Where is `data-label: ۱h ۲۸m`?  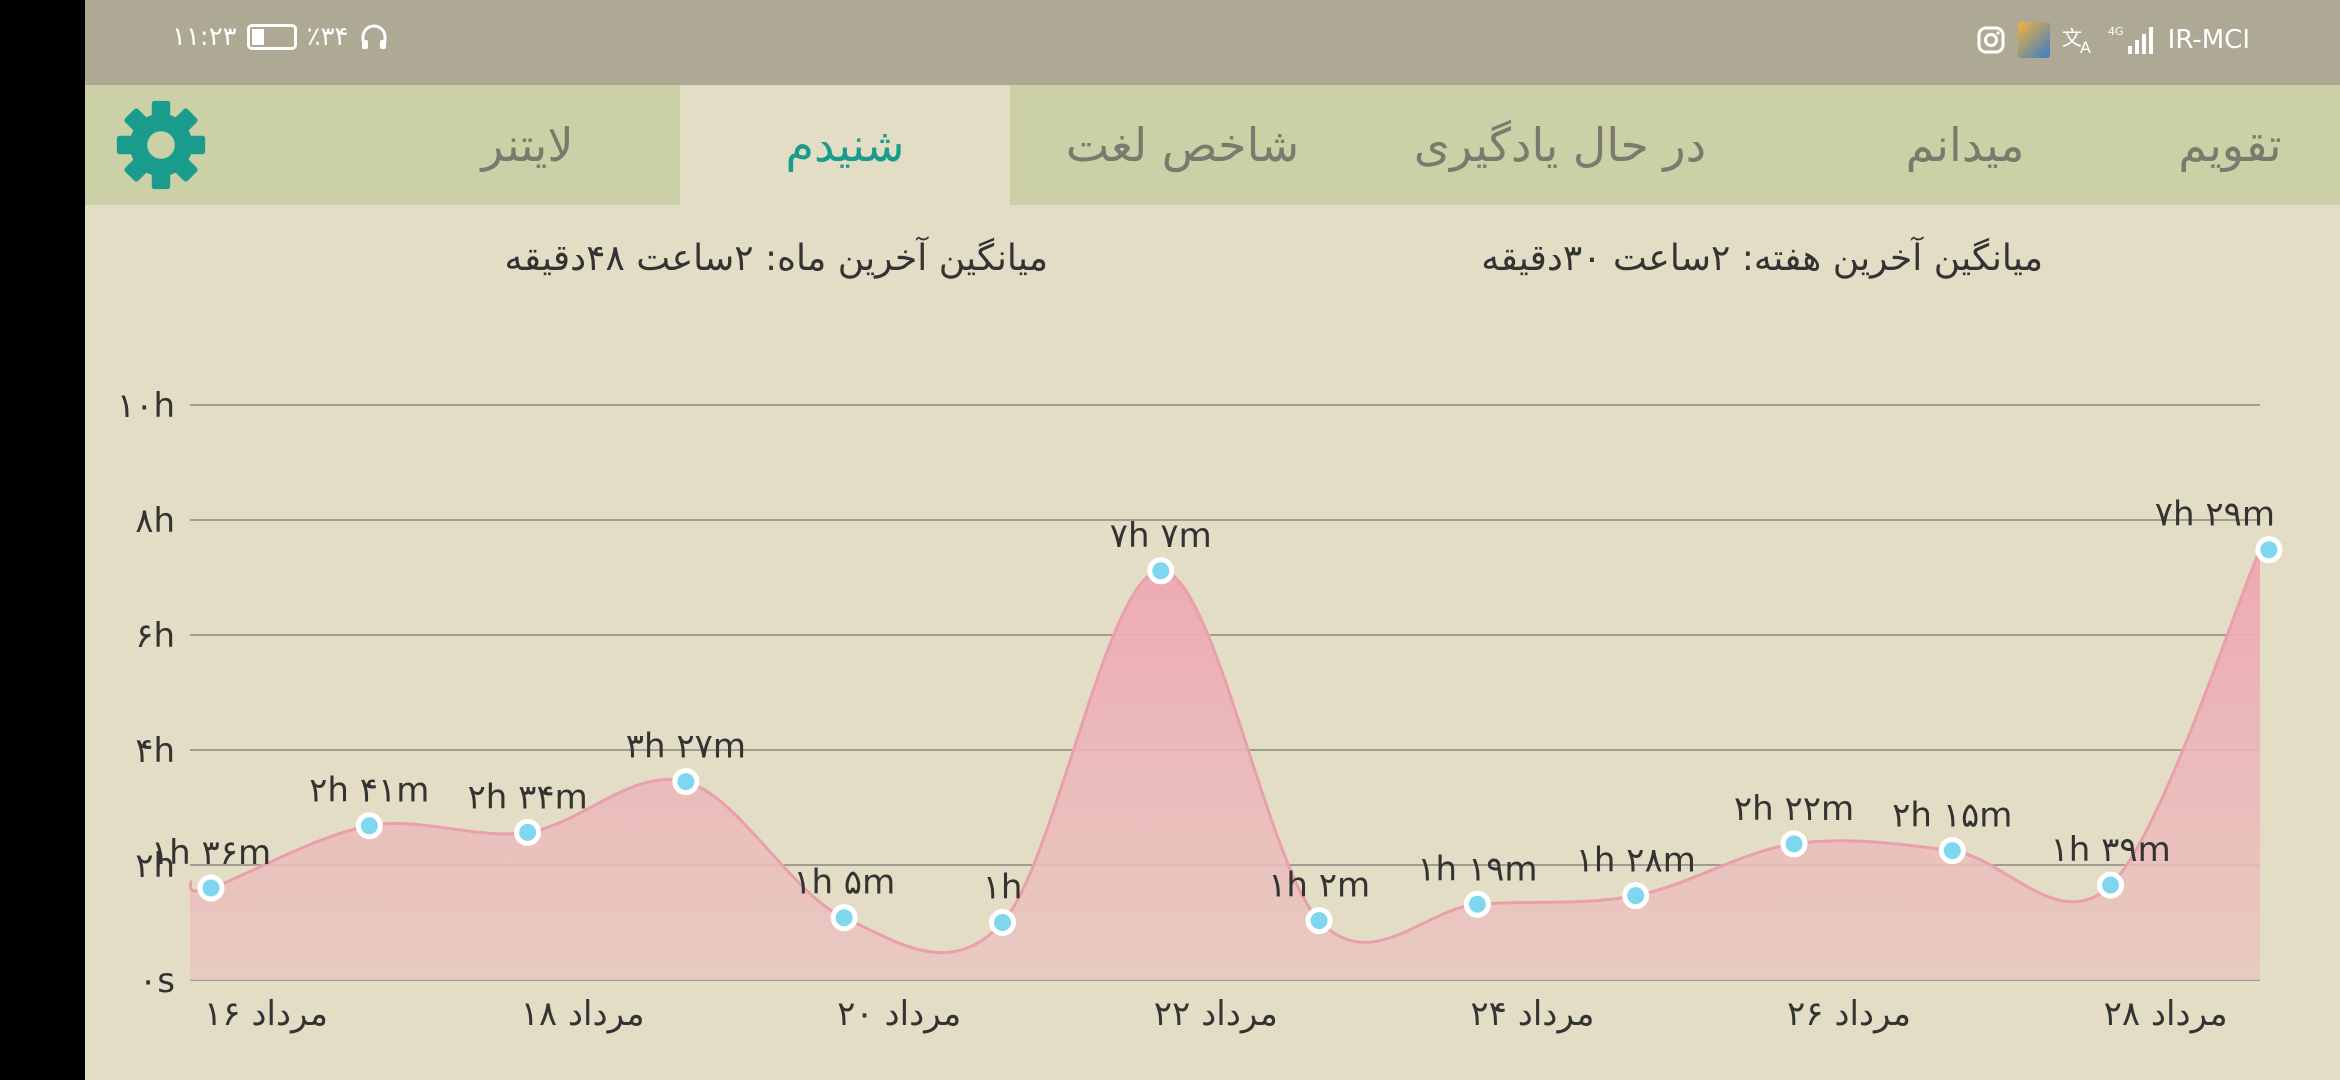 data-label: ۱h ۲۸m is located at coordinates (1636, 861).